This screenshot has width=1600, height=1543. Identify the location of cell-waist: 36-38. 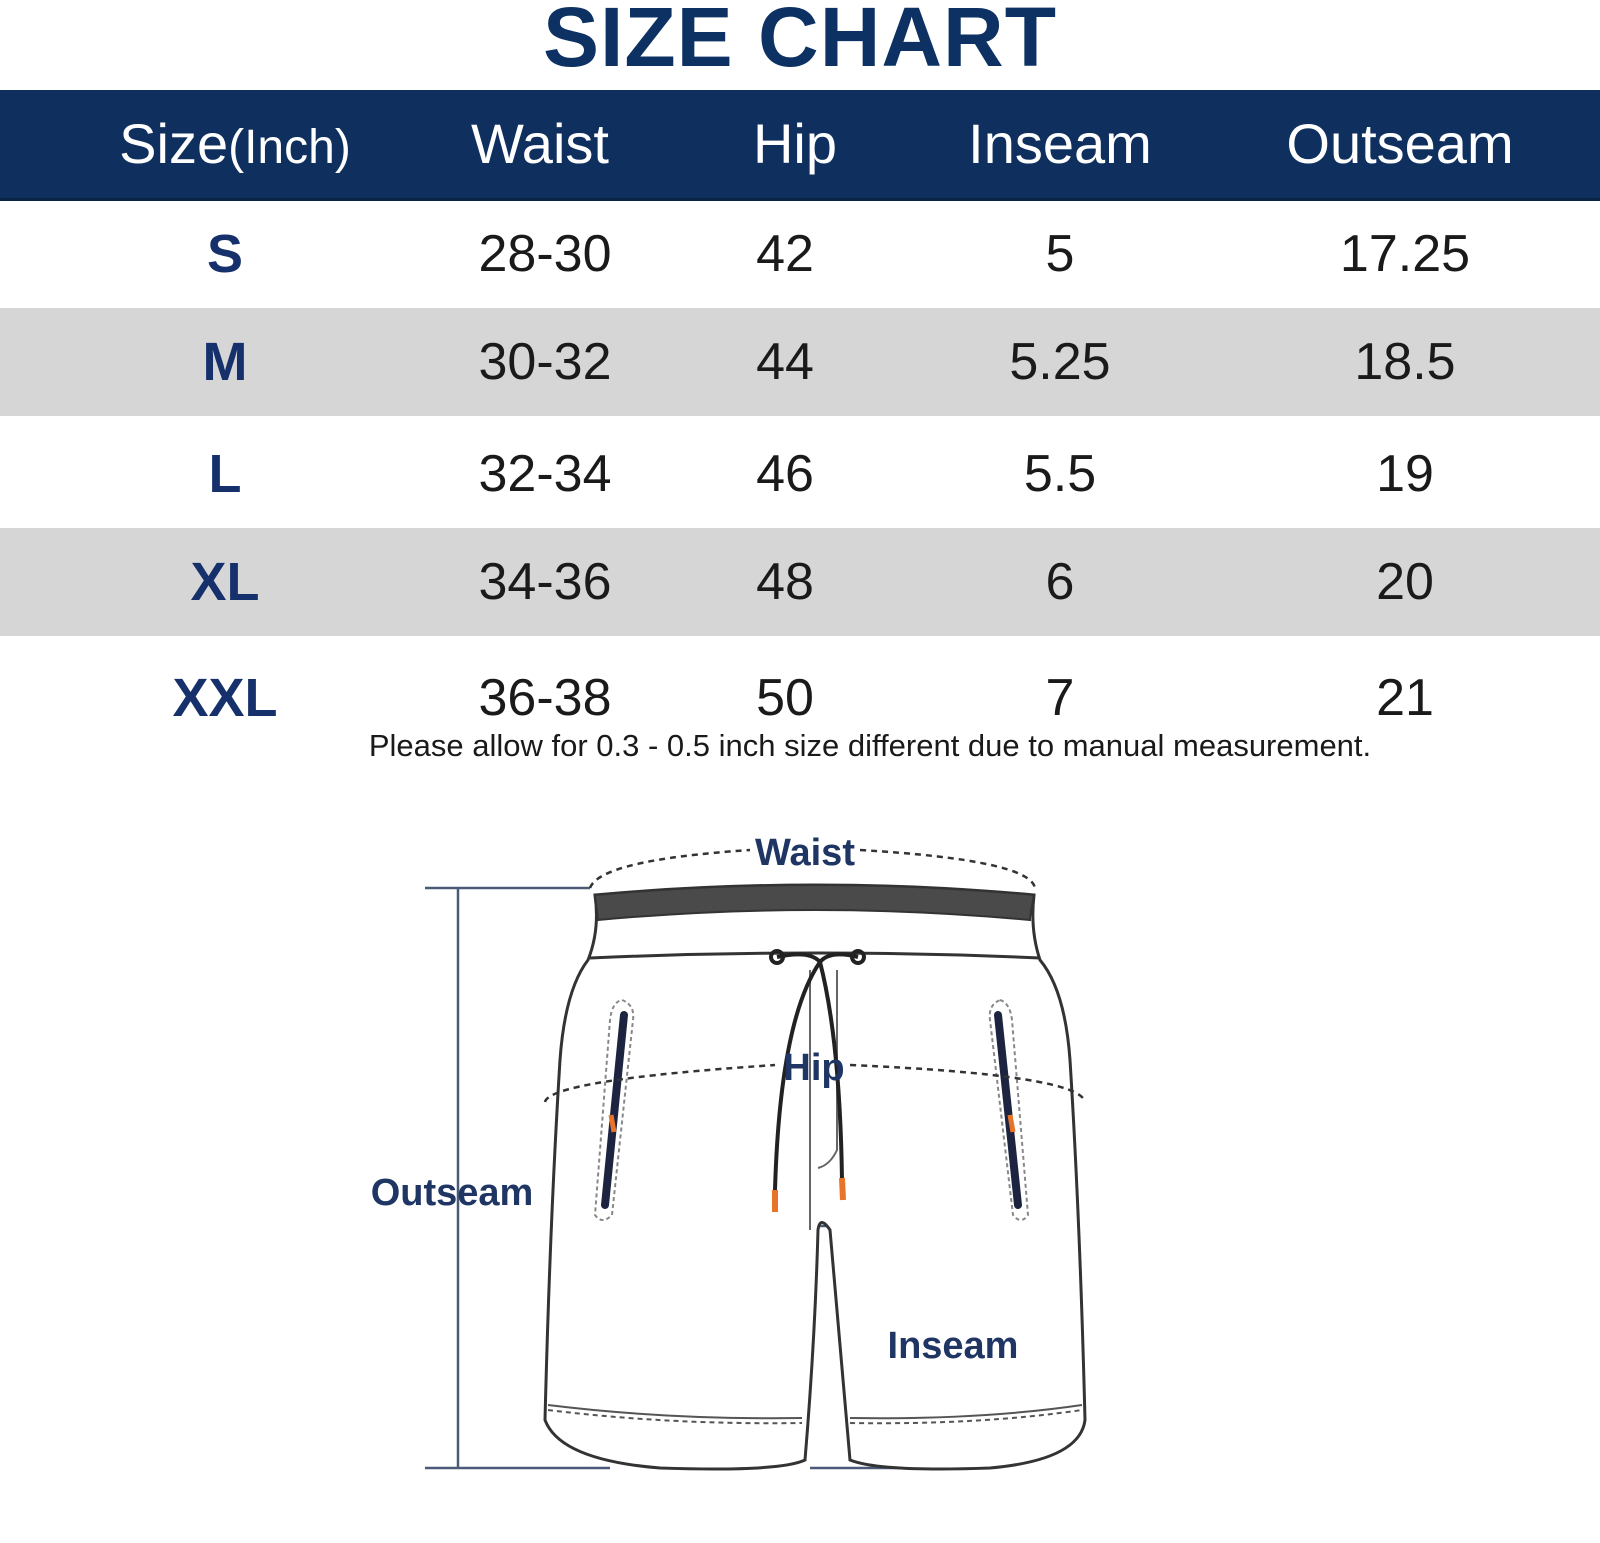
(545, 698).